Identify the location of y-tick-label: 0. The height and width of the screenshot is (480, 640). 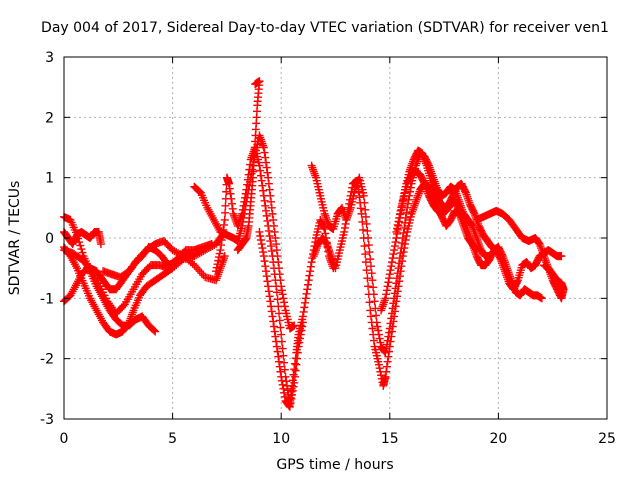
(49, 239).